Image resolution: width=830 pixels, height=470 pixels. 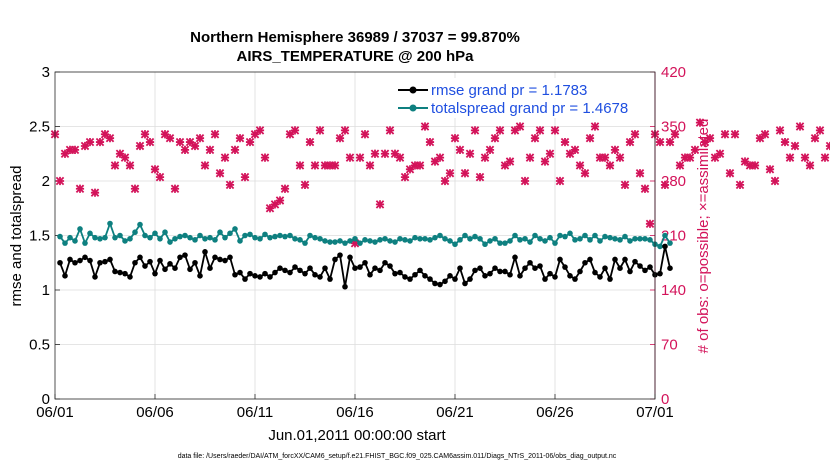 What do you see at coordinates (355, 407) in the screenshot?
I see `x-axis: 06/01 06/06 06/11 06/16 06/21 06/26 07/01` at bounding box center [355, 407].